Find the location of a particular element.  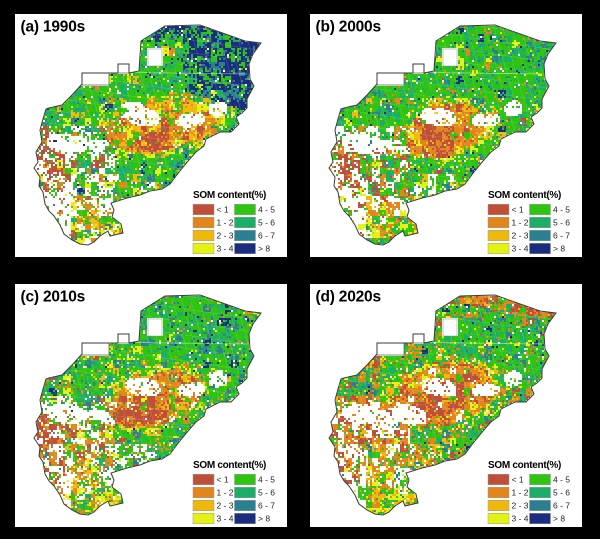

svg-text: (b) 2000s is located at coordinates (348, 27).